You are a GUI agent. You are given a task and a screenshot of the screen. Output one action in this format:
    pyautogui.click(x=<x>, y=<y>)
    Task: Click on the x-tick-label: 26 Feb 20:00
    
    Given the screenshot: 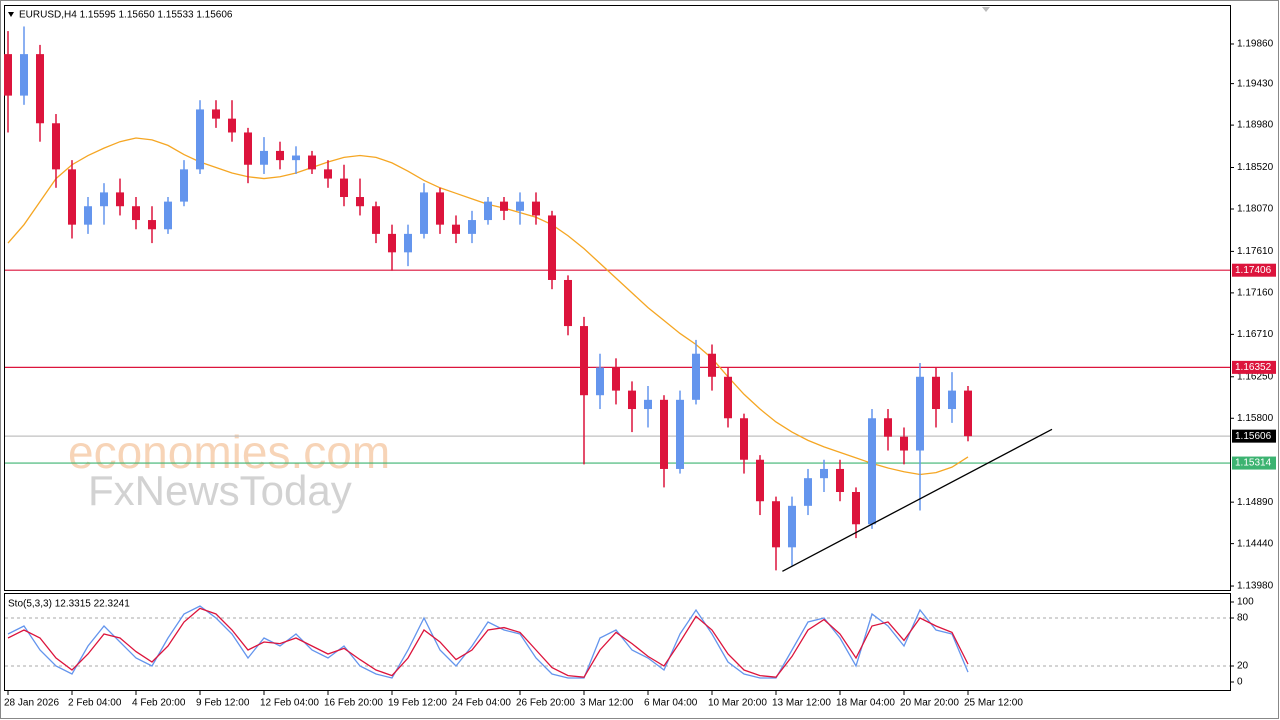 What is the action you would take?
    pyautogui.click(x=545, y=703)
    